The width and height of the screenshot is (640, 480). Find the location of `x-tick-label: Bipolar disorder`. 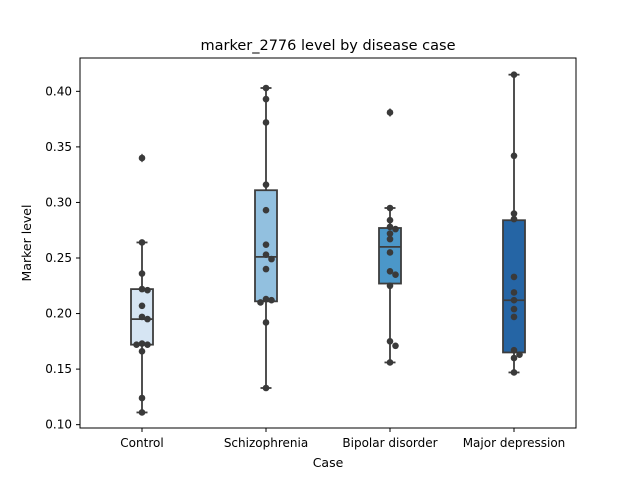

x-tick-label: Bipolar disorder is located at coordinates (389, 443).